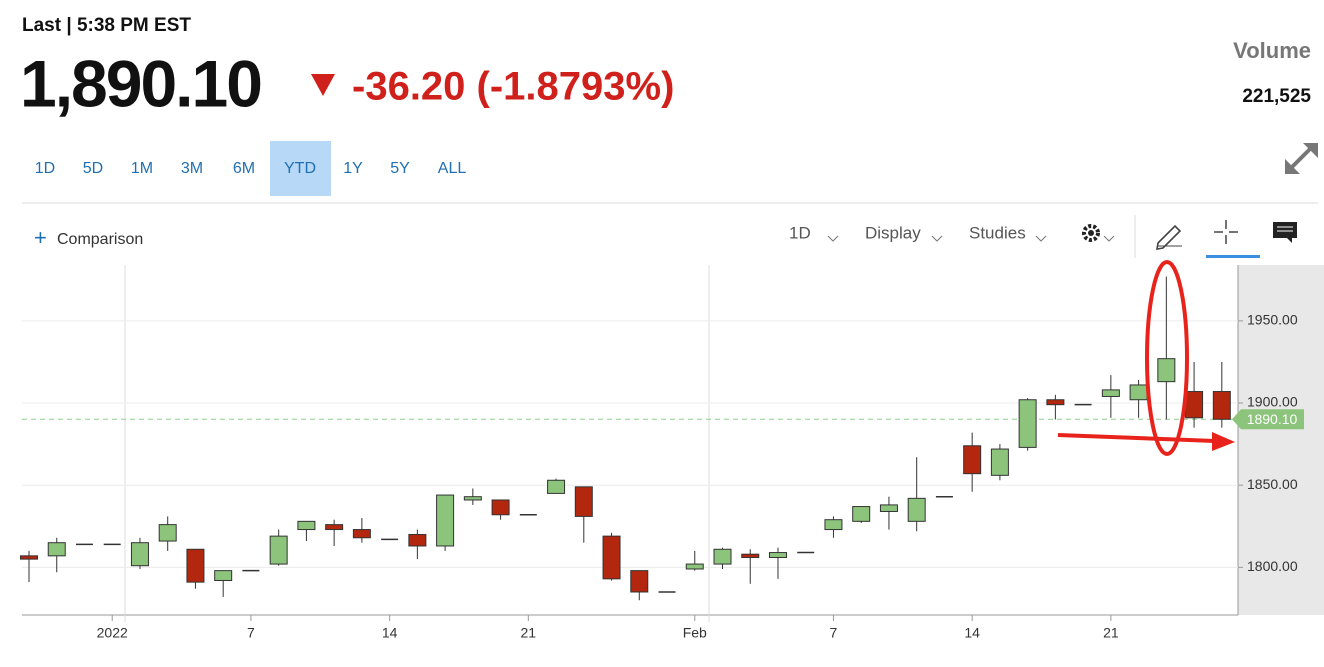 The width and height of the screenshot is (1324, 667). Describe the element at coordinates (400, 168) in the screenshot. I see `range-button: 5Y` at that location.